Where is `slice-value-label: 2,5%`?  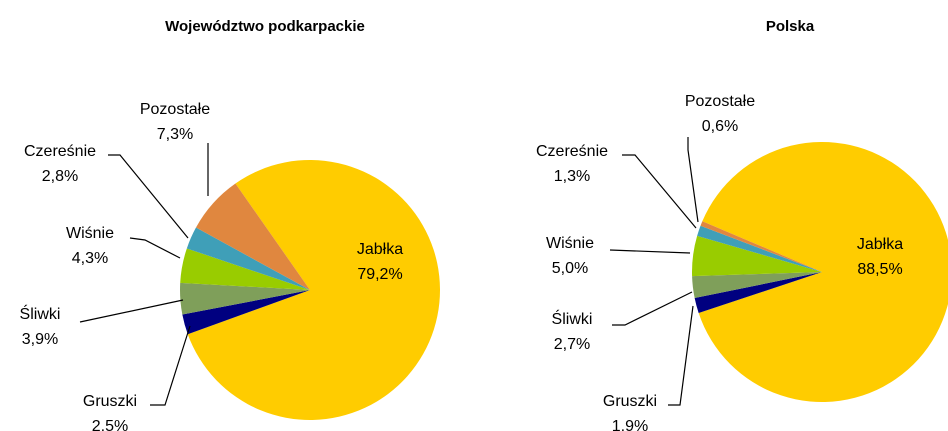
slice-value-label: 2,5% is located at coordinates (110, 424).